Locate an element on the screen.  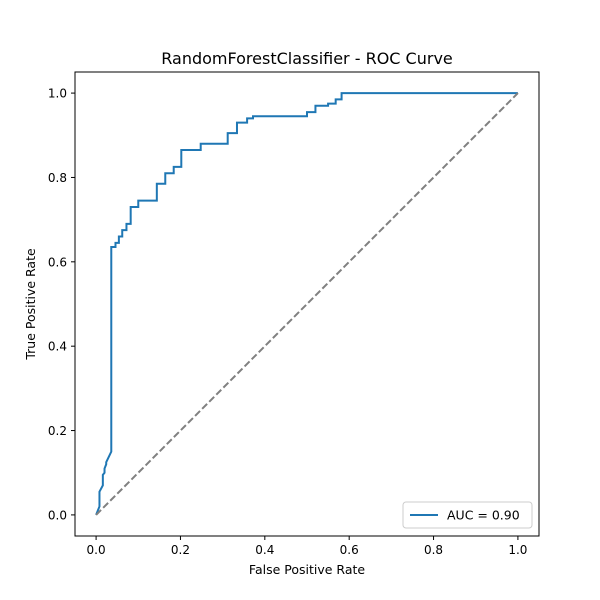
x-tick-label: 0.6 is located at coordinates (349, 550).